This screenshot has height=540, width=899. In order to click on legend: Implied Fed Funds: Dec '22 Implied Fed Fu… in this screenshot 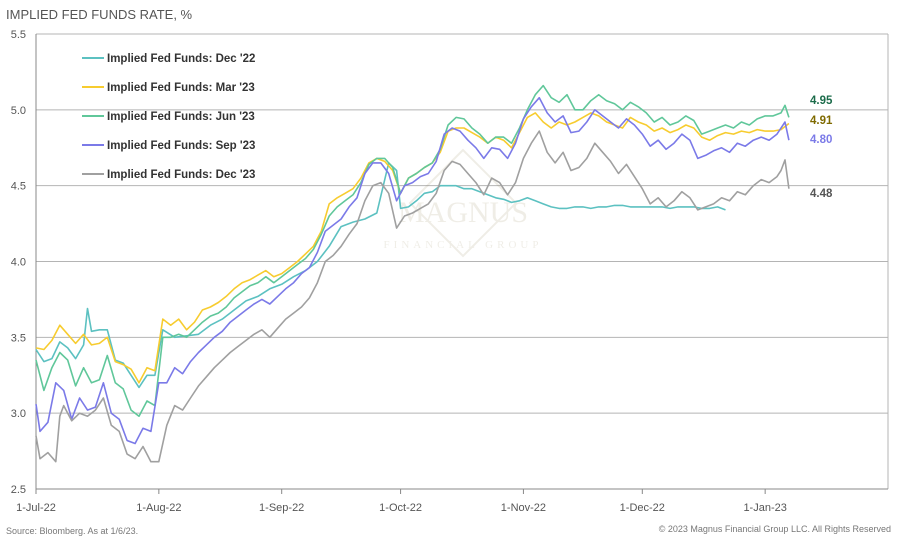, I will do `click(168, 117)`.